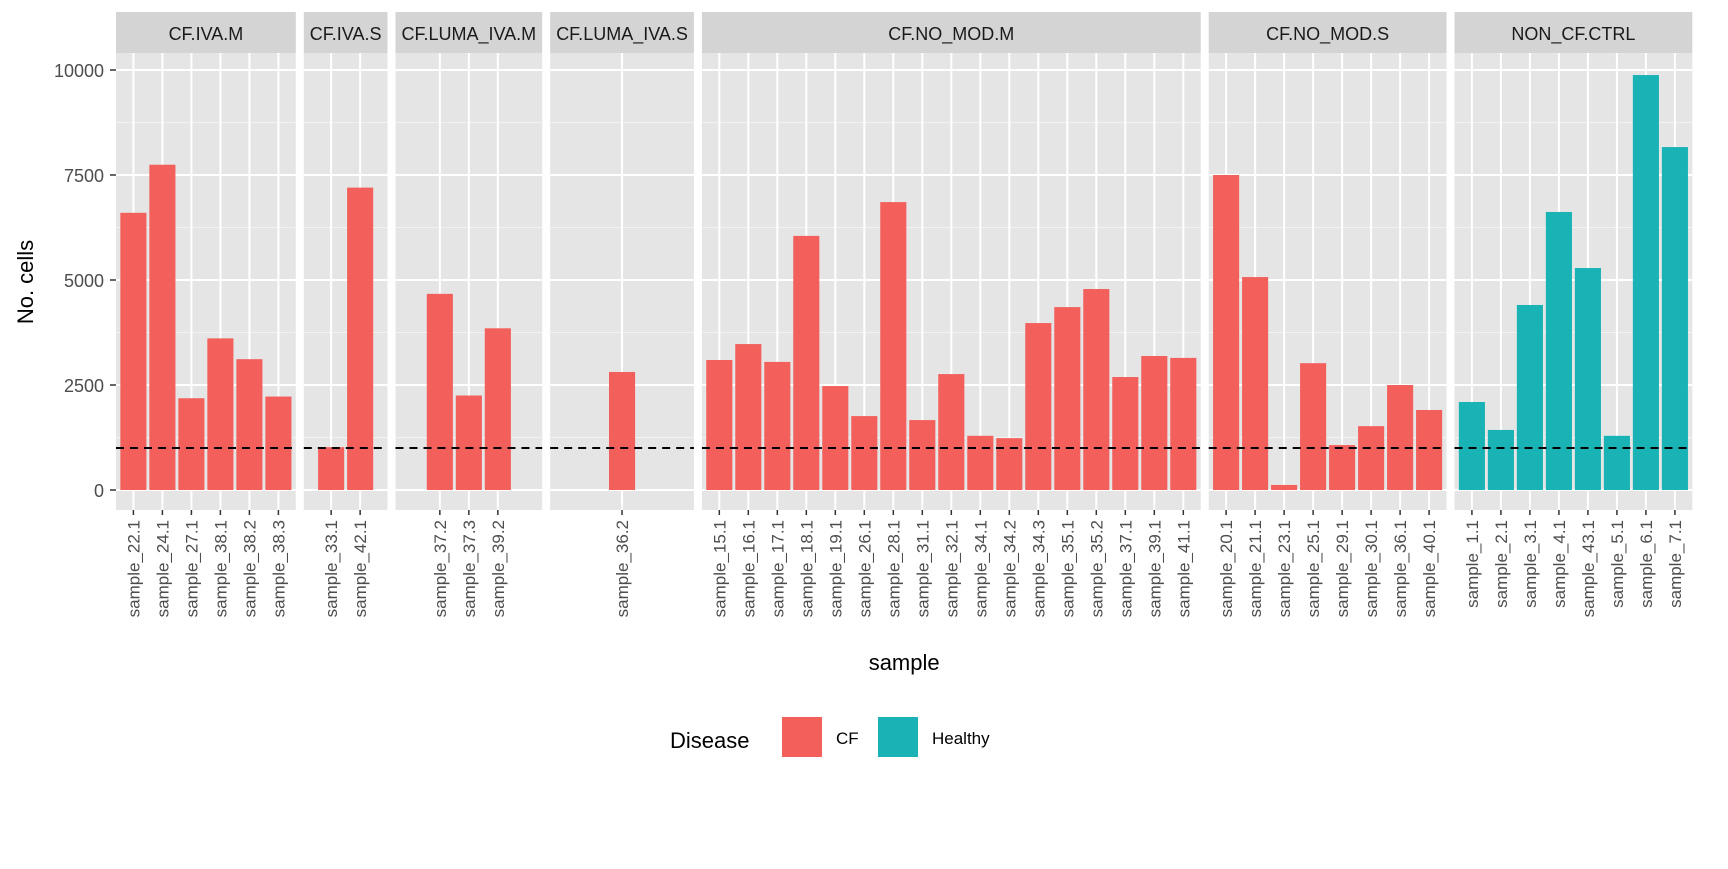  I want to click on y-tick-label: 5000, so click(84, 281).